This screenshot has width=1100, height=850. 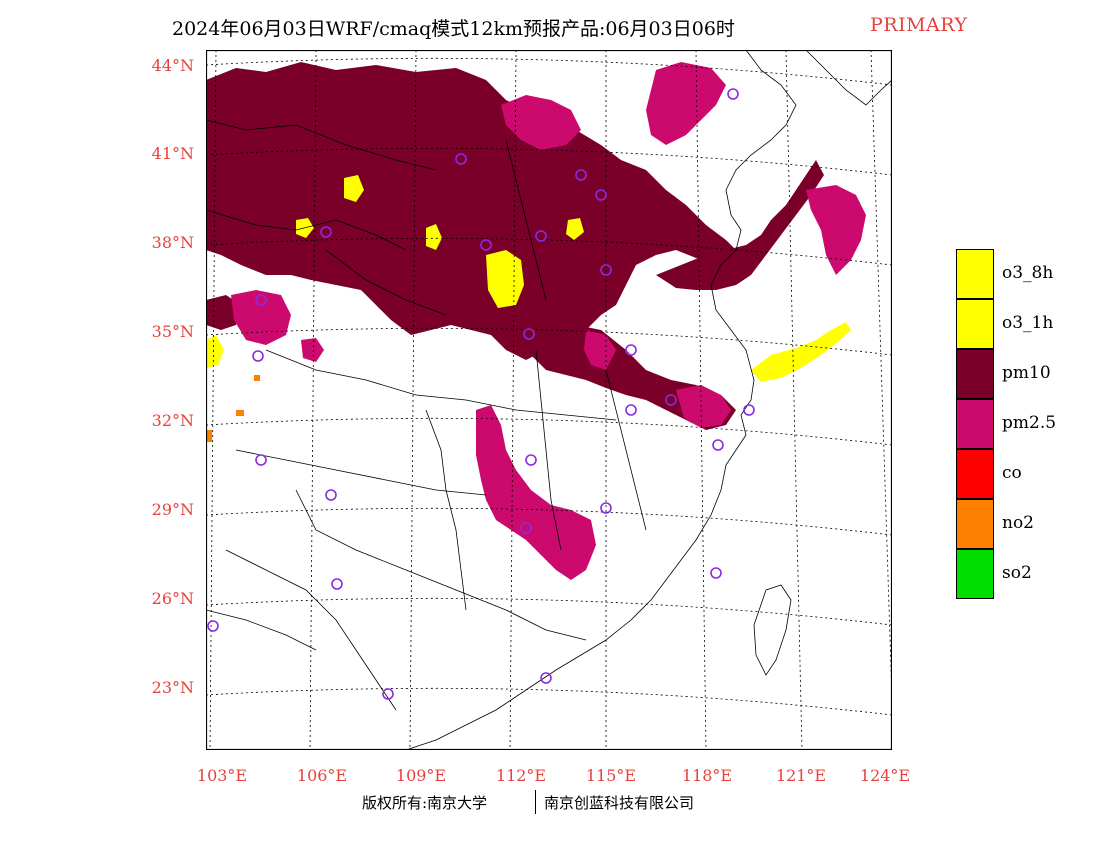 What do you see at coordinates (611, 775) in the screenshot?
I see `lon-label-115: 115°E` at bounding box center [611, 775].